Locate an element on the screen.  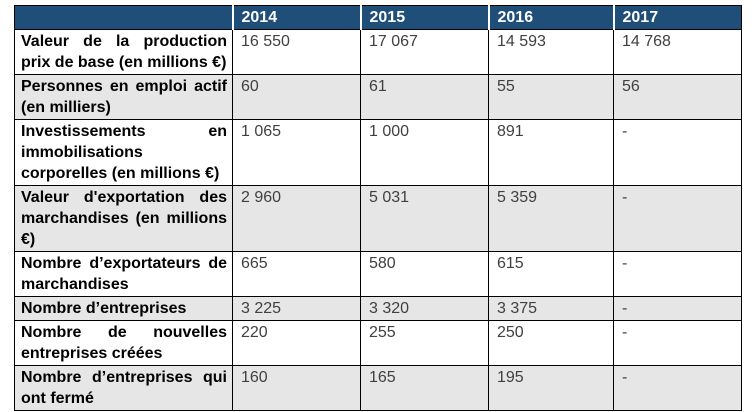
cell-value: 60 is located at coordinates (296, 97).